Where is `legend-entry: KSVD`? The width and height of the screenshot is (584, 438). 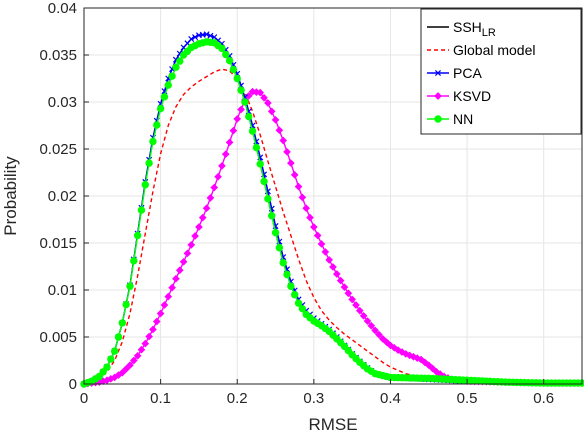
legend-entry: KSVD is located at coordinates (459, 96).